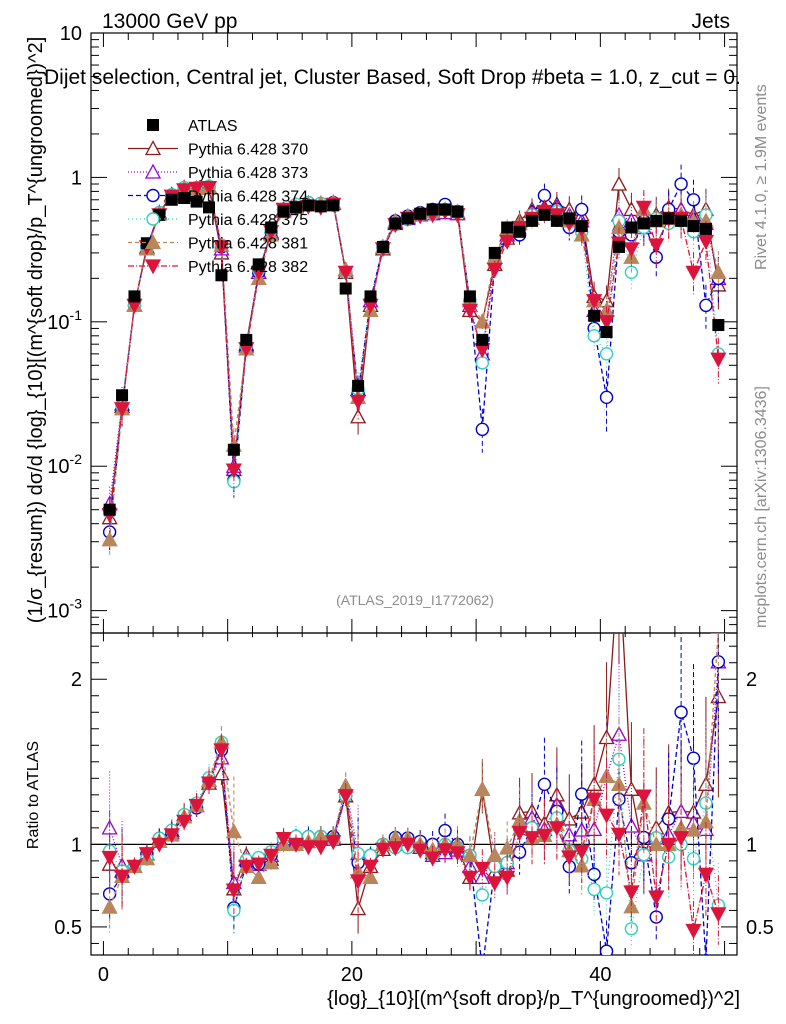 Image resolution: width=786 pixels, height=1024 pixels. Describe the element at coordinates (248, 244) in the screenshot. I see `legend-label: Pythia 6.428 381` at that location.